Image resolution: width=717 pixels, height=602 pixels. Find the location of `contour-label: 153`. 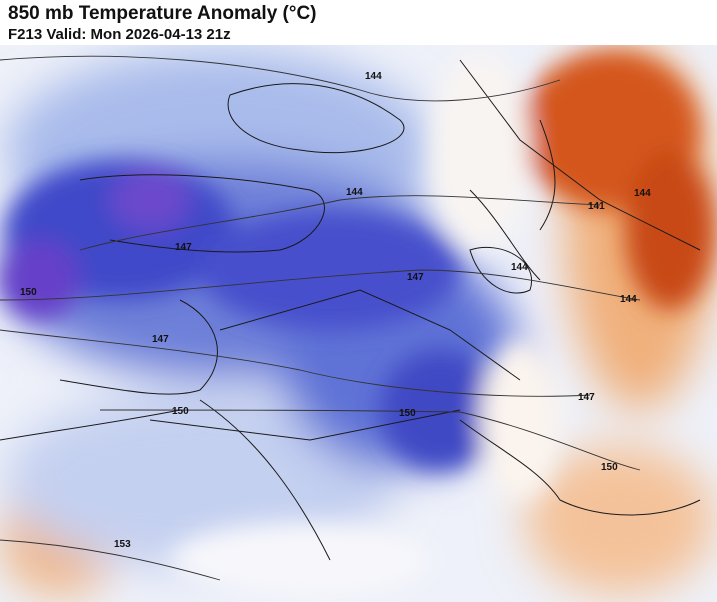

contour-label: 153 is located at coordinates (122, 544).